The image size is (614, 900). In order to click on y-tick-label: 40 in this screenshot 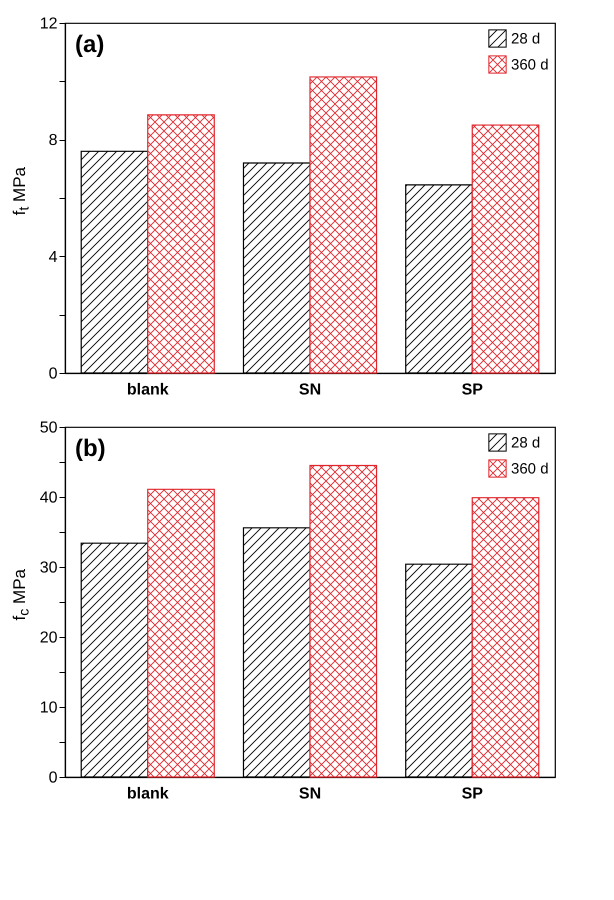, I will do `click(49, 498)`.